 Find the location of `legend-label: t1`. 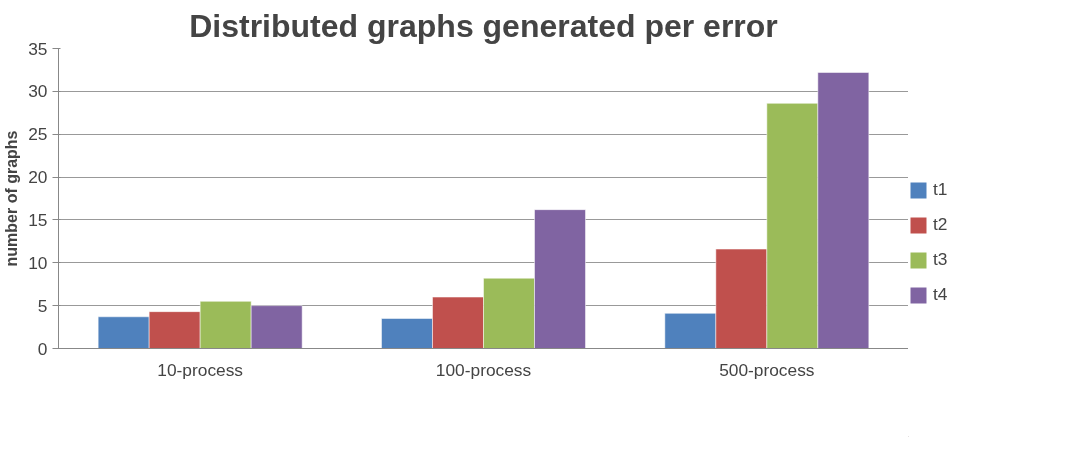

legend-label: t1 is located at coordinates (941, 189).